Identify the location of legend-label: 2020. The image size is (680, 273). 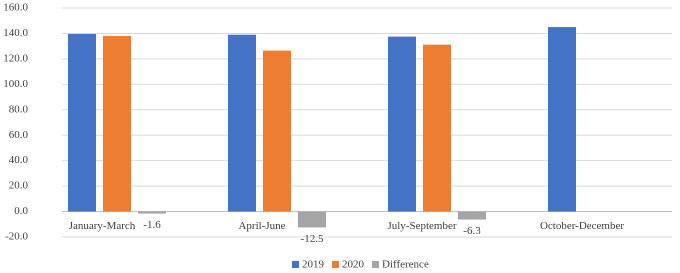
(353, 265).